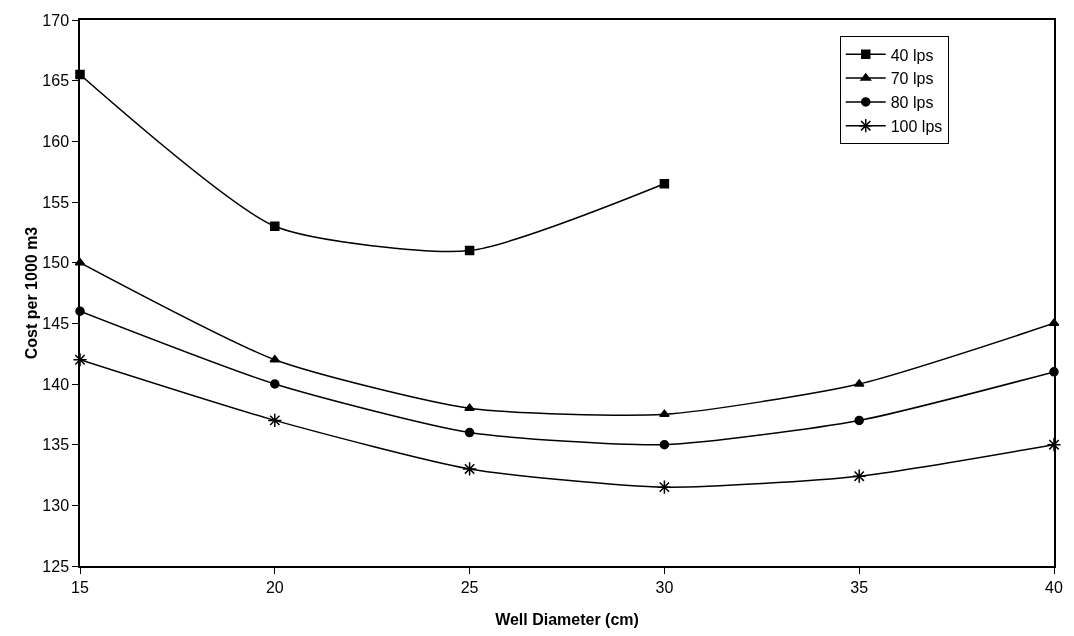 This screenshot has height=636, width=1074. I want to click on legend-label: 70 lps, so click(912, 79).